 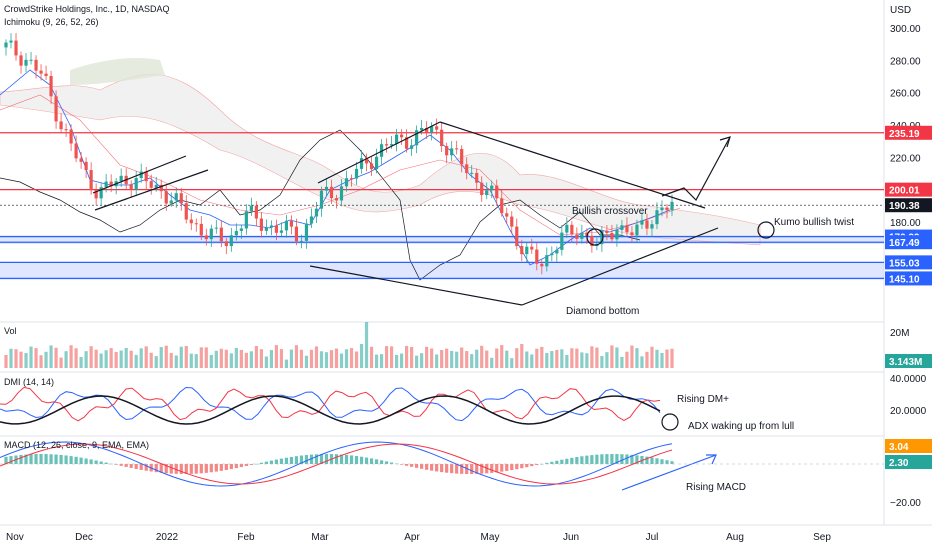 What do you see at coordinates (339, 345) in the screenshot?
I see `volume-bars` at bounding box center [339, 345].